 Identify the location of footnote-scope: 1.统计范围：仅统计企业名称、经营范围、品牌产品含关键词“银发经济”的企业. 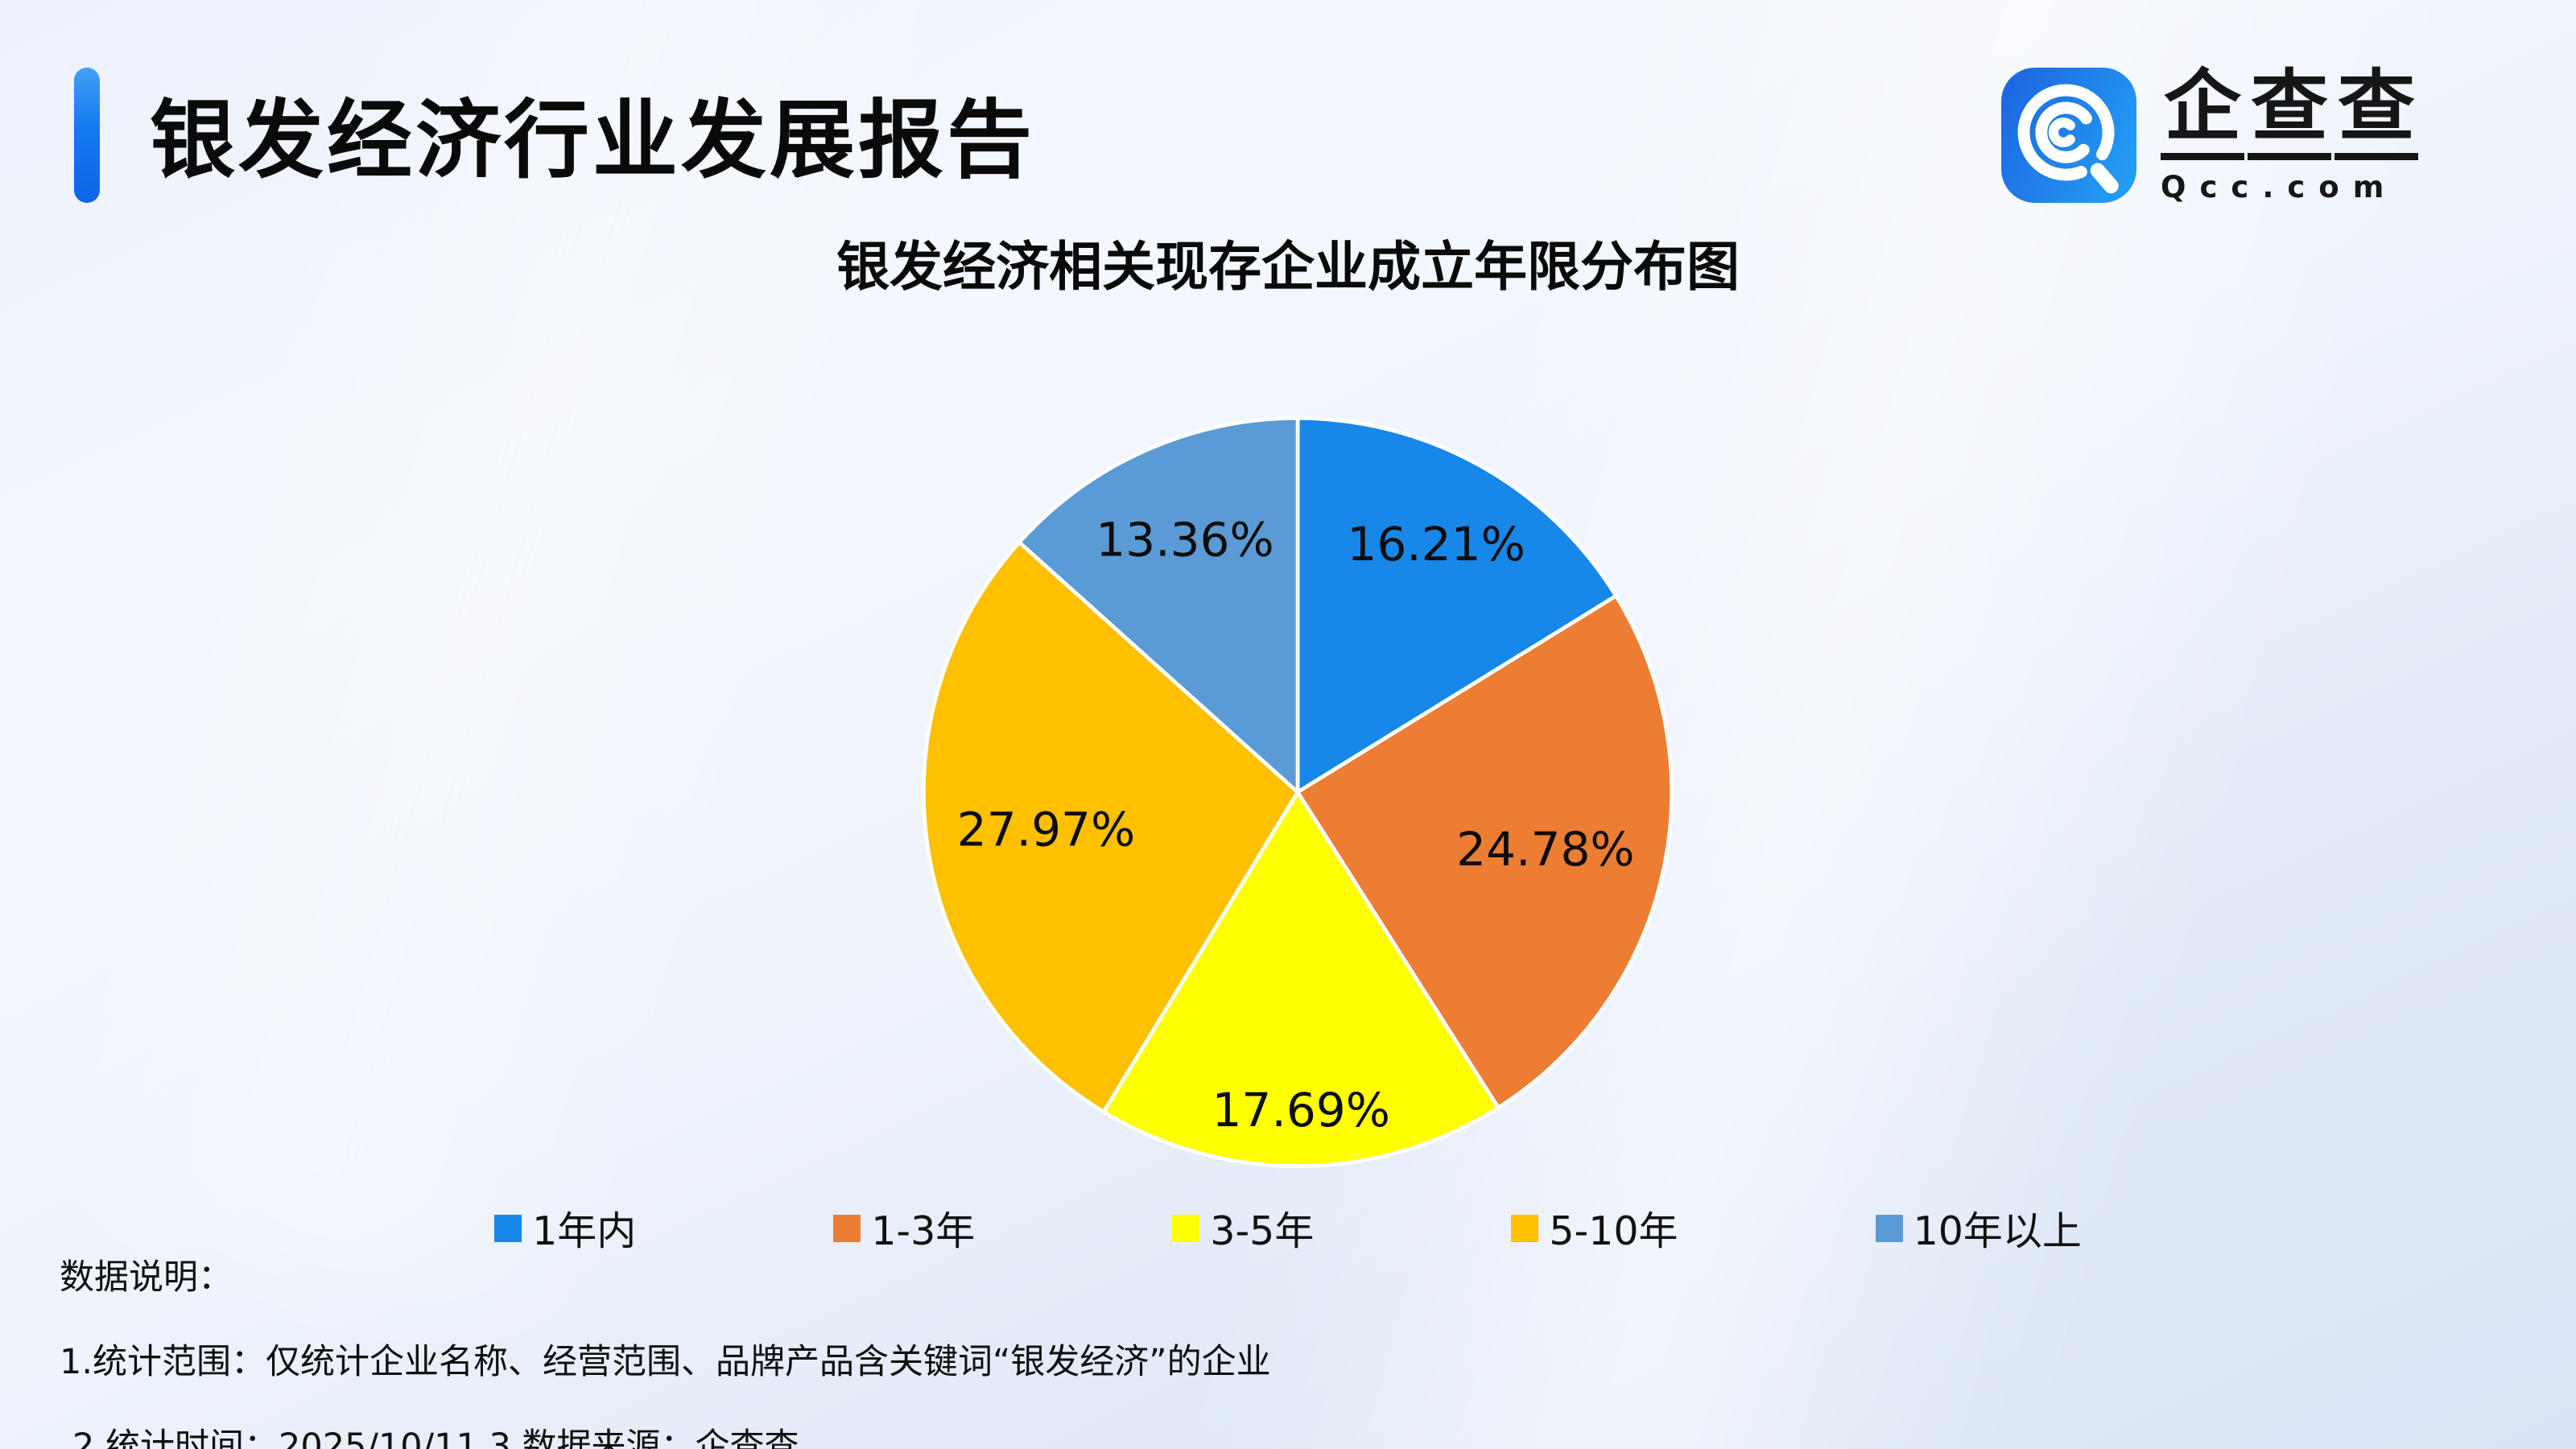
(665, 1362).